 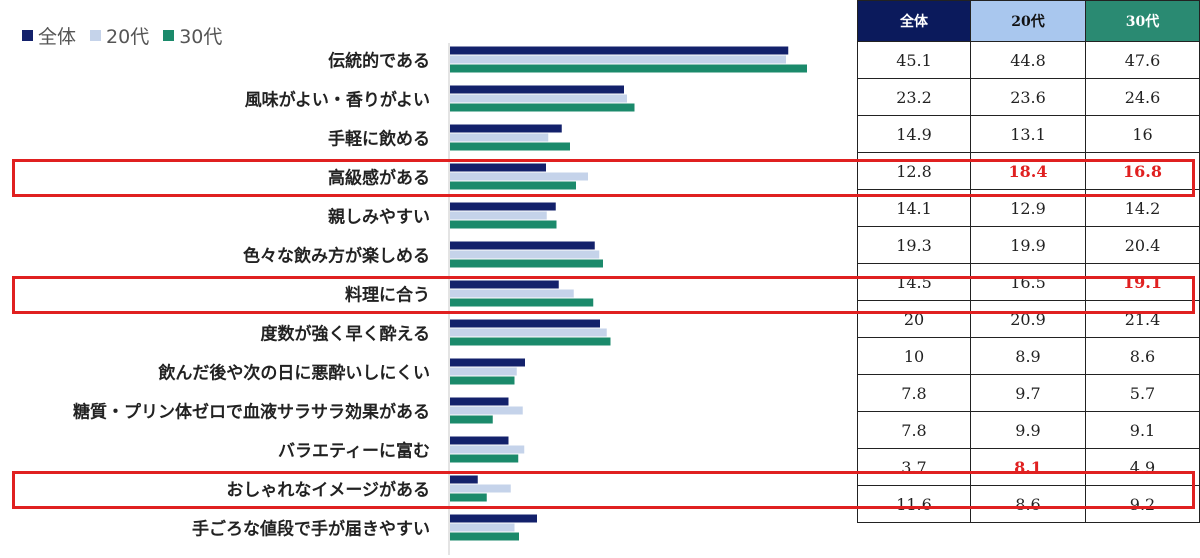 I want to click on table-row: 23.2 23.6 24.6, so click(x=1028, y=97).